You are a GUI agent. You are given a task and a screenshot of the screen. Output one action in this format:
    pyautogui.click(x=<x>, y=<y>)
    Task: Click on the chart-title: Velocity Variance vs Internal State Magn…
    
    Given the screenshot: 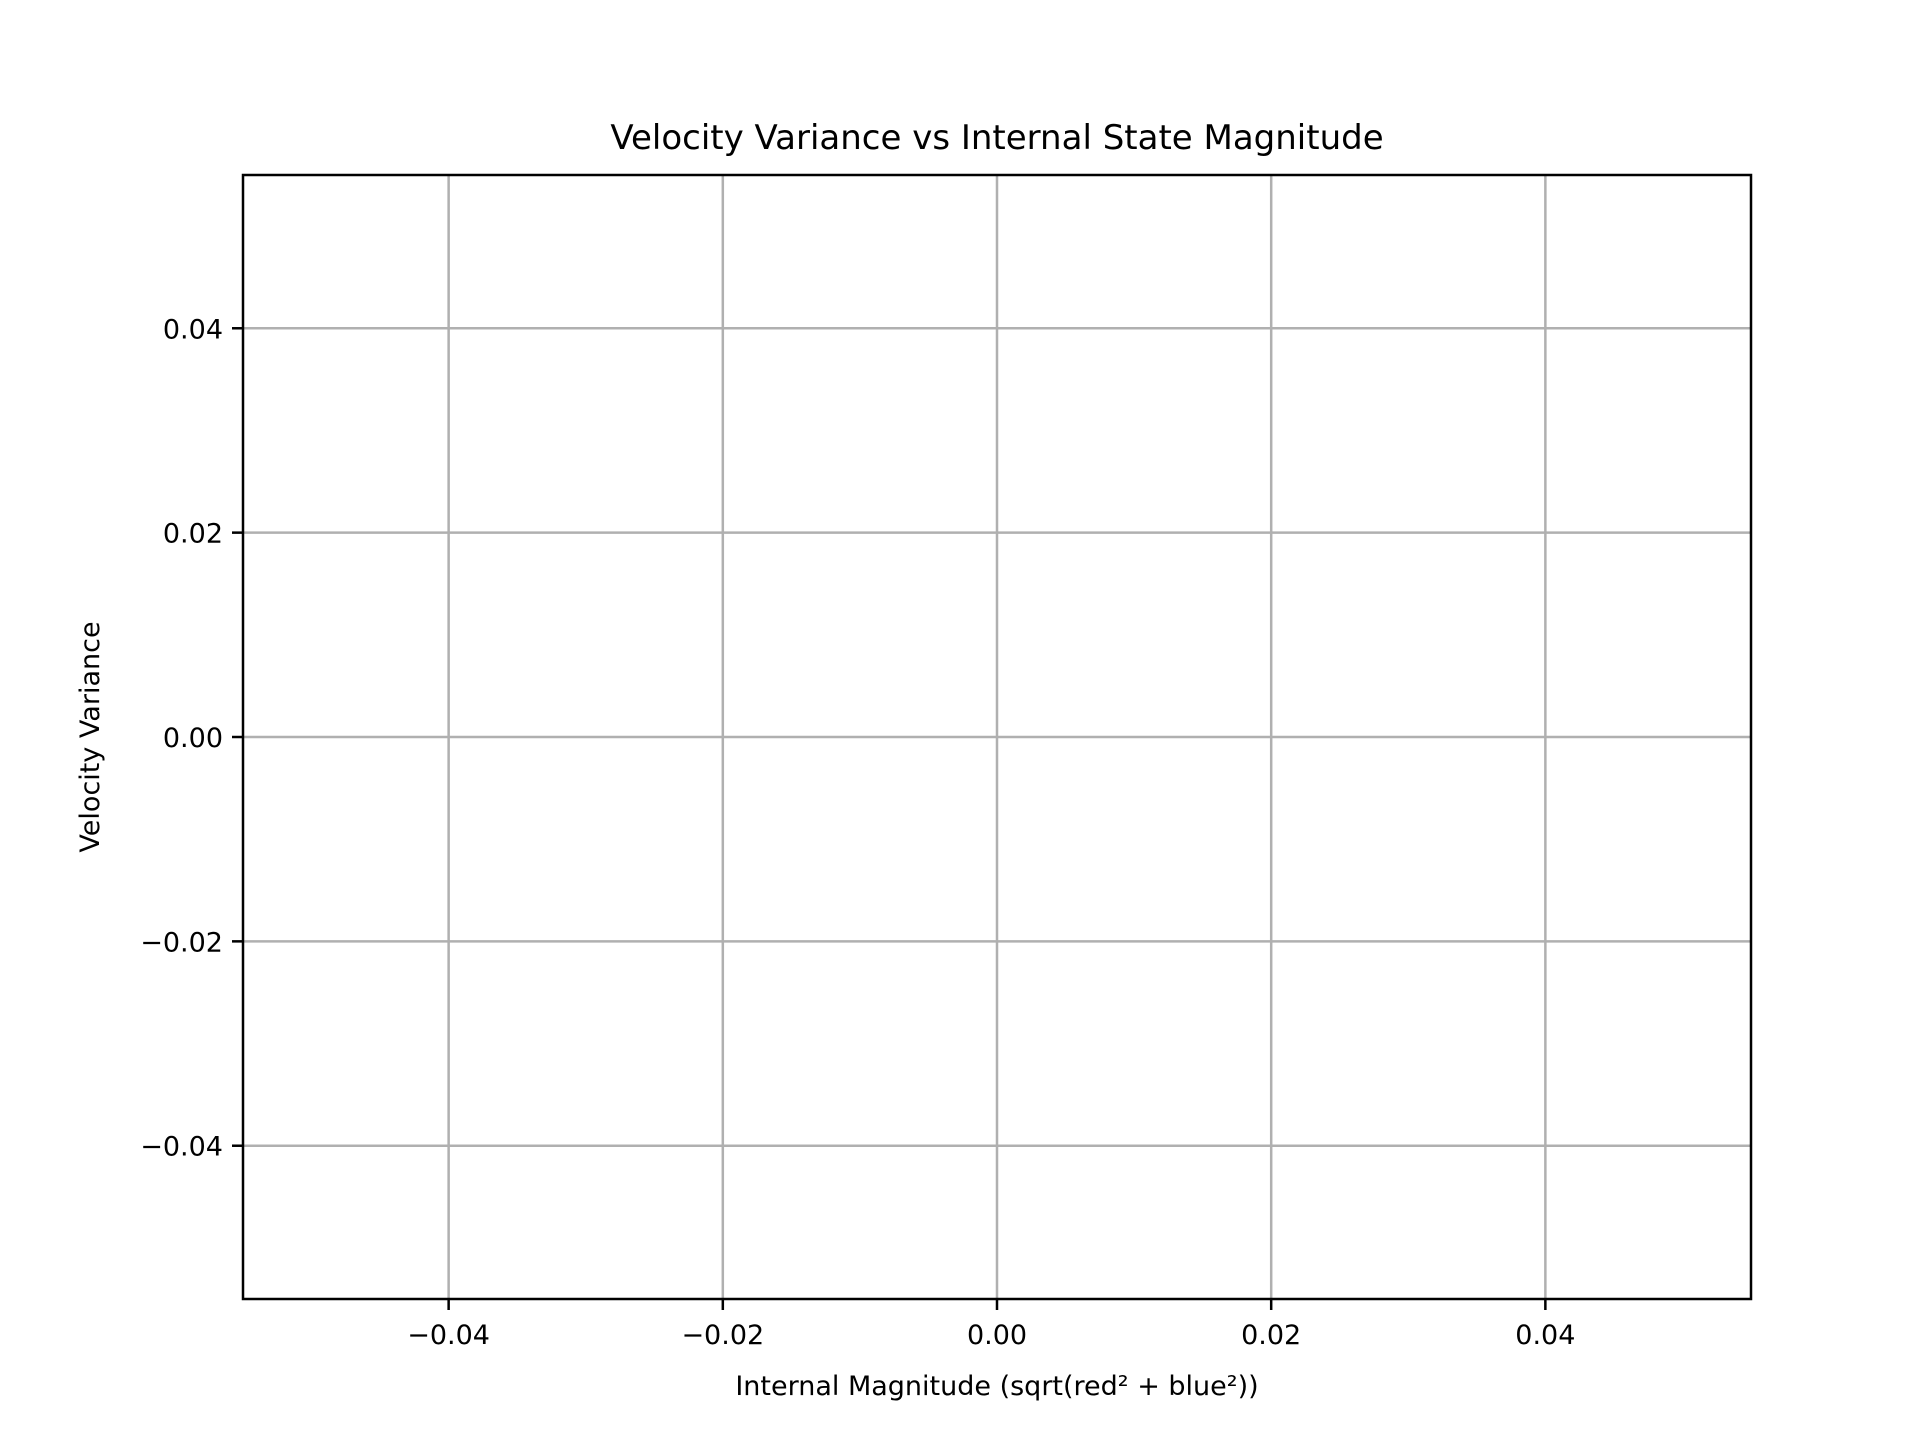 What is the action you would take?
    pyautogui.click(x=996, y=138)
    